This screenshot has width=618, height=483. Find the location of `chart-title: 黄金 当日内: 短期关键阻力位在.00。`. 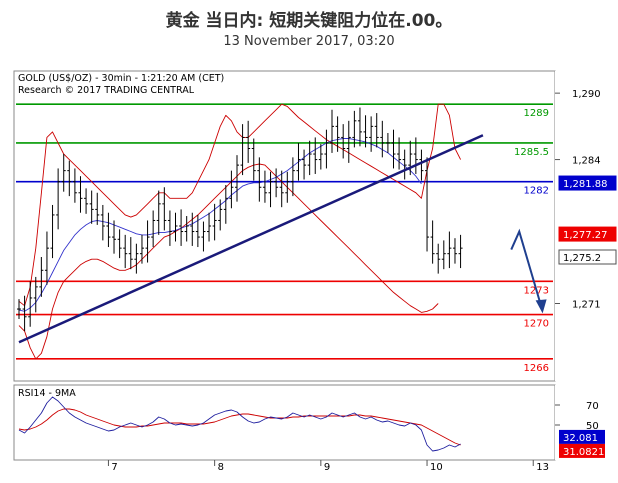

chart-title: 黄金 当日内: 短期关键阻力位在.00。 is located at coordinates (309, 21).